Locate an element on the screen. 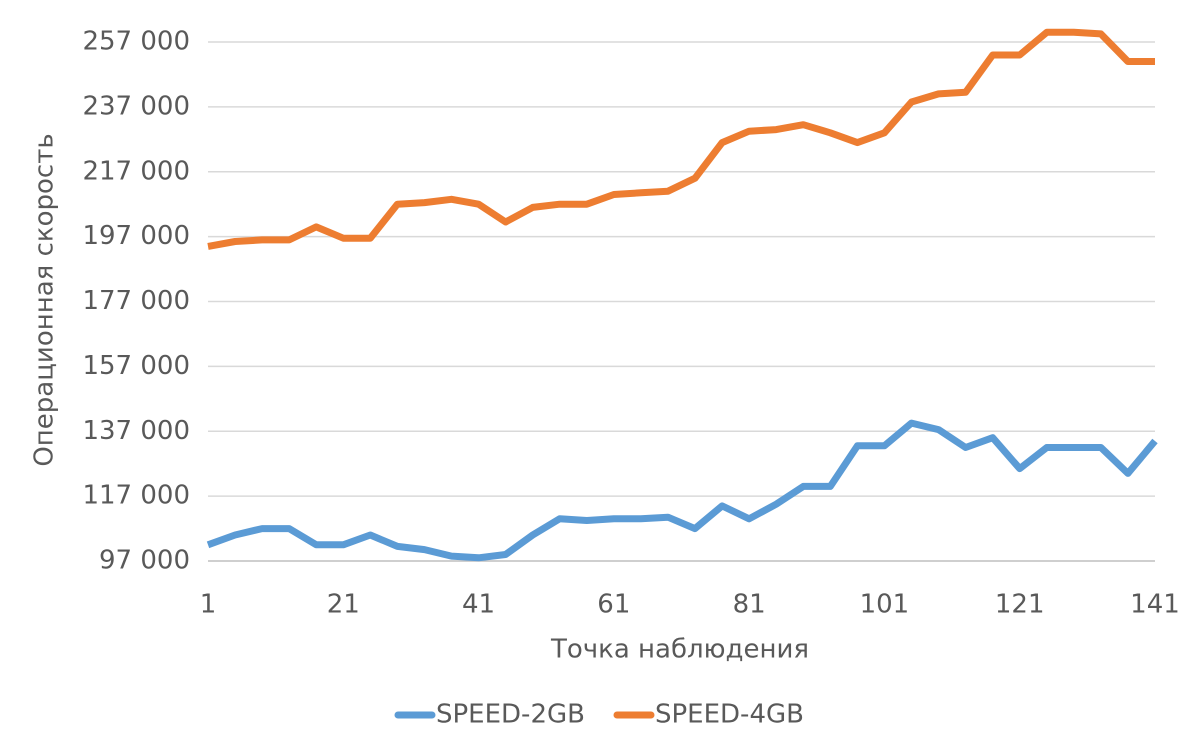  y-tick-label: 217 000 is located at coordinates (136, 171).